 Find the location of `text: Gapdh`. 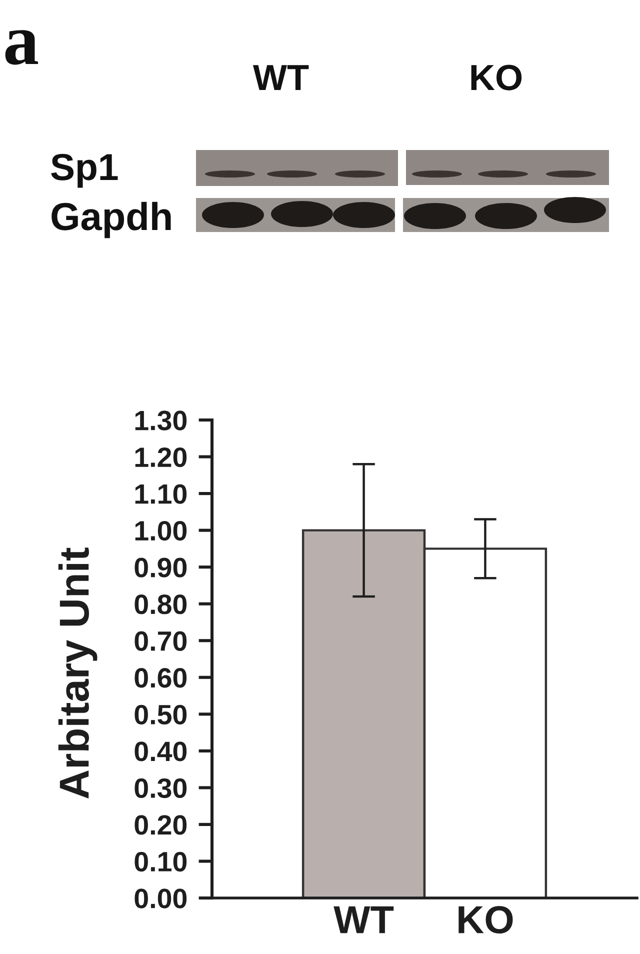

text: Gapdh is located at coordinates (111, 220).